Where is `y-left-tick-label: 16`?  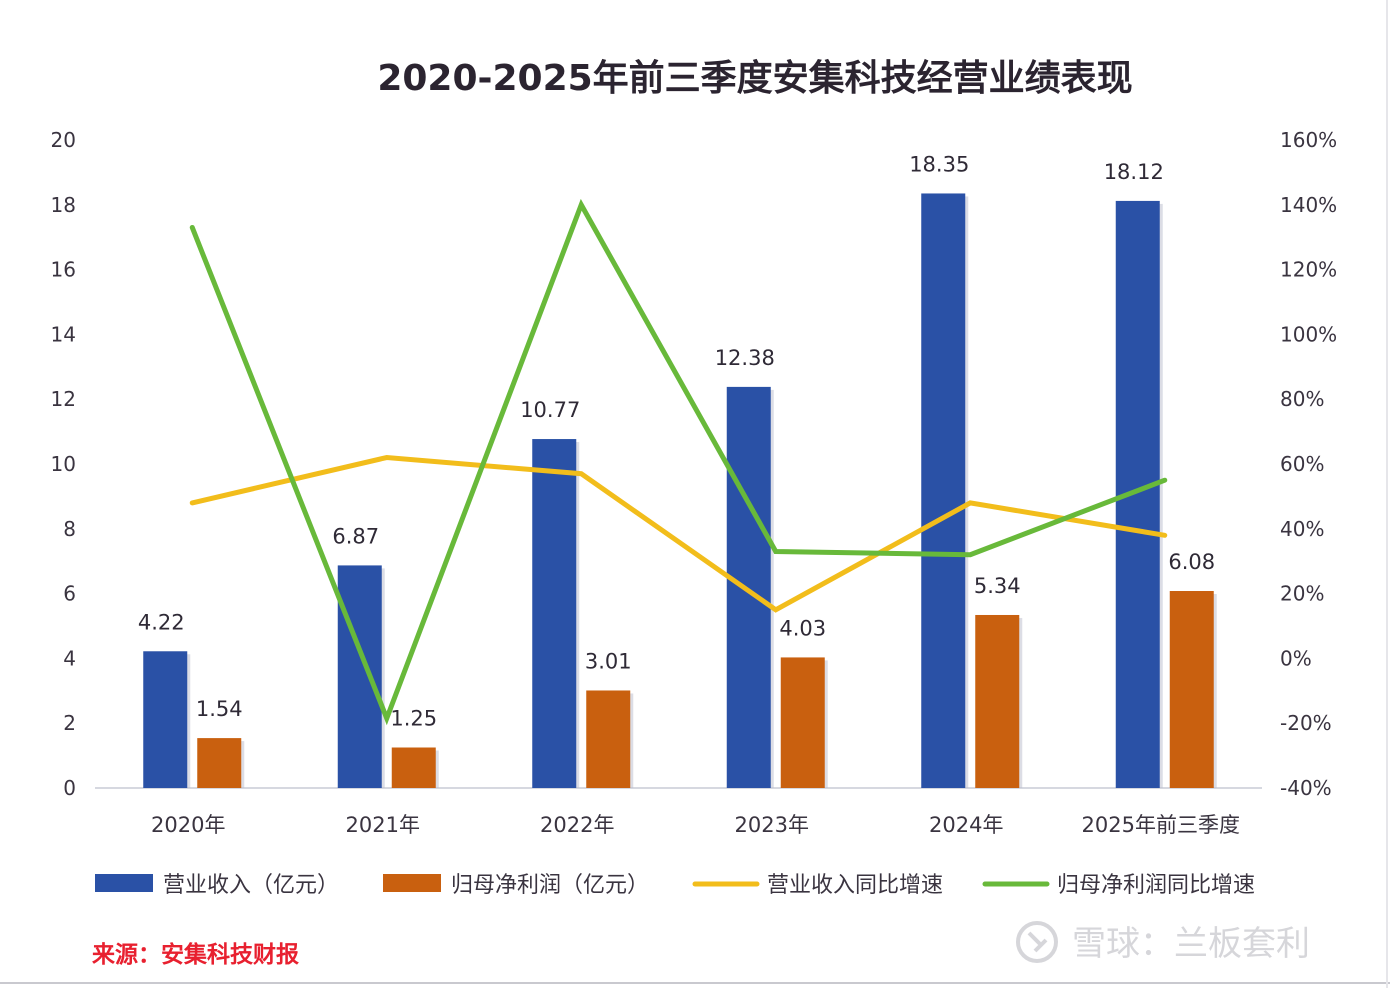
y-left-tick-label: 16 is located at coordinates (63, 270).